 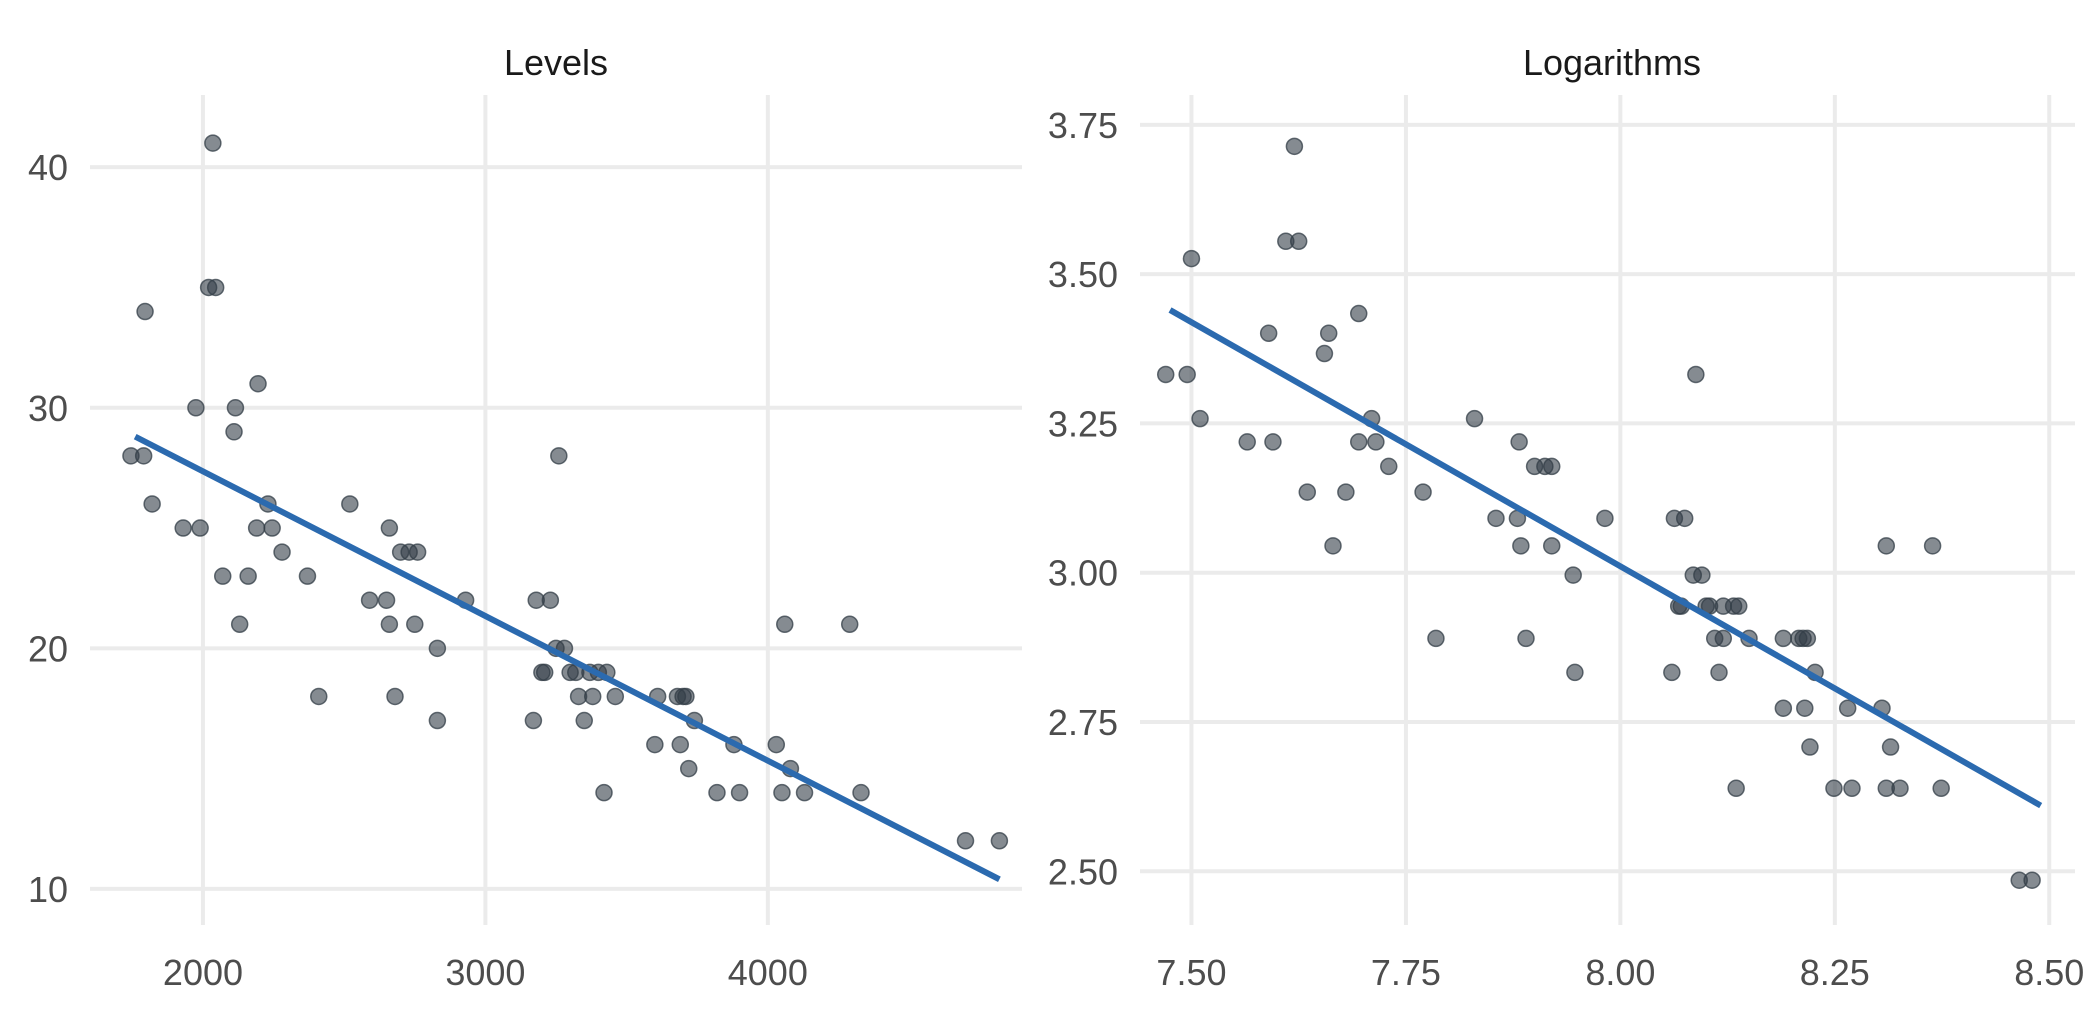 What do you see at coordinates (485, 972) in the screenshot?
I see `levels-x-tick-label: 3000` at bounding box center [485, 972].